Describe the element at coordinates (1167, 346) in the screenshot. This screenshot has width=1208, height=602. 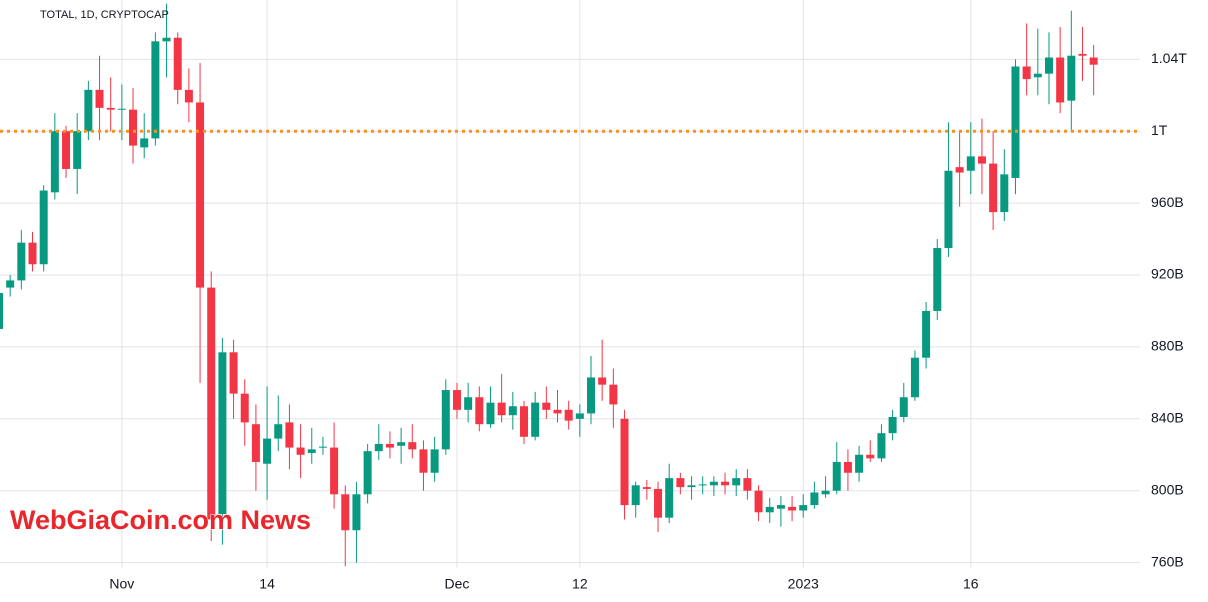
I see `y-tick-label: 880B` at that location.